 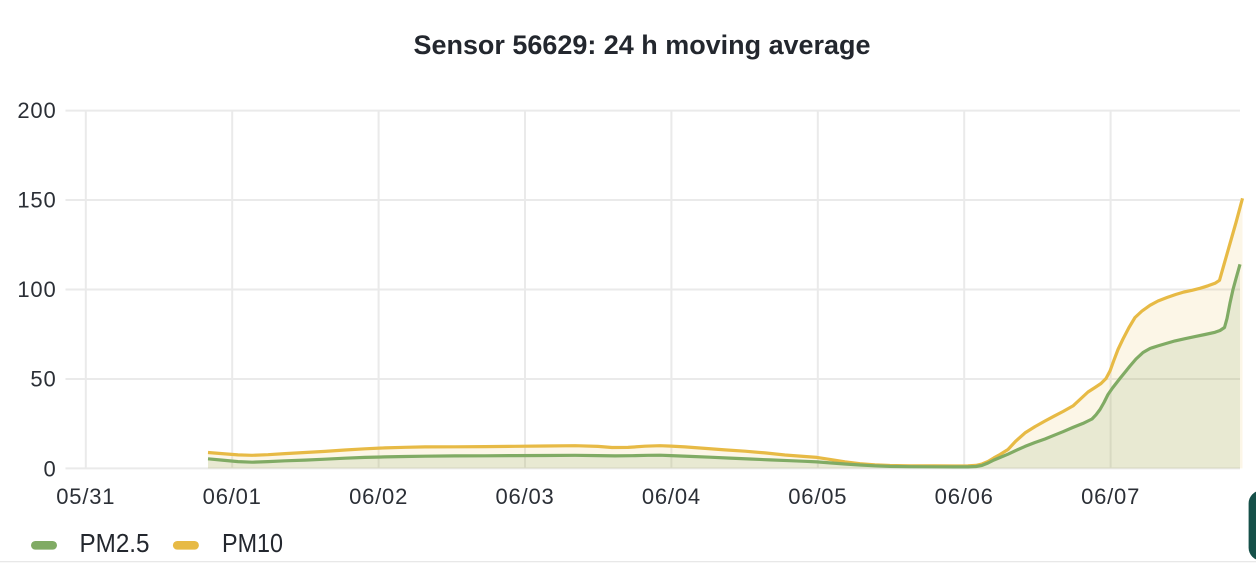 I want to click on svg-text: 06/02, so click(x=378, y=496).